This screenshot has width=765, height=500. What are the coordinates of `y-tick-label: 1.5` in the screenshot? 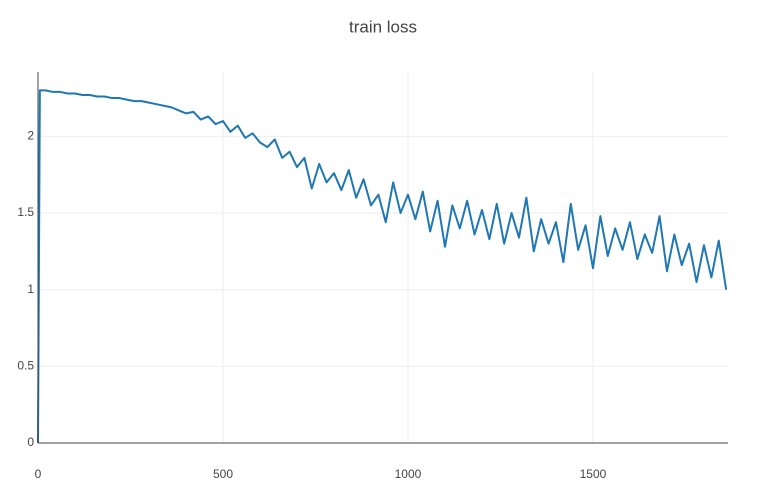 It's located at (25, 212).